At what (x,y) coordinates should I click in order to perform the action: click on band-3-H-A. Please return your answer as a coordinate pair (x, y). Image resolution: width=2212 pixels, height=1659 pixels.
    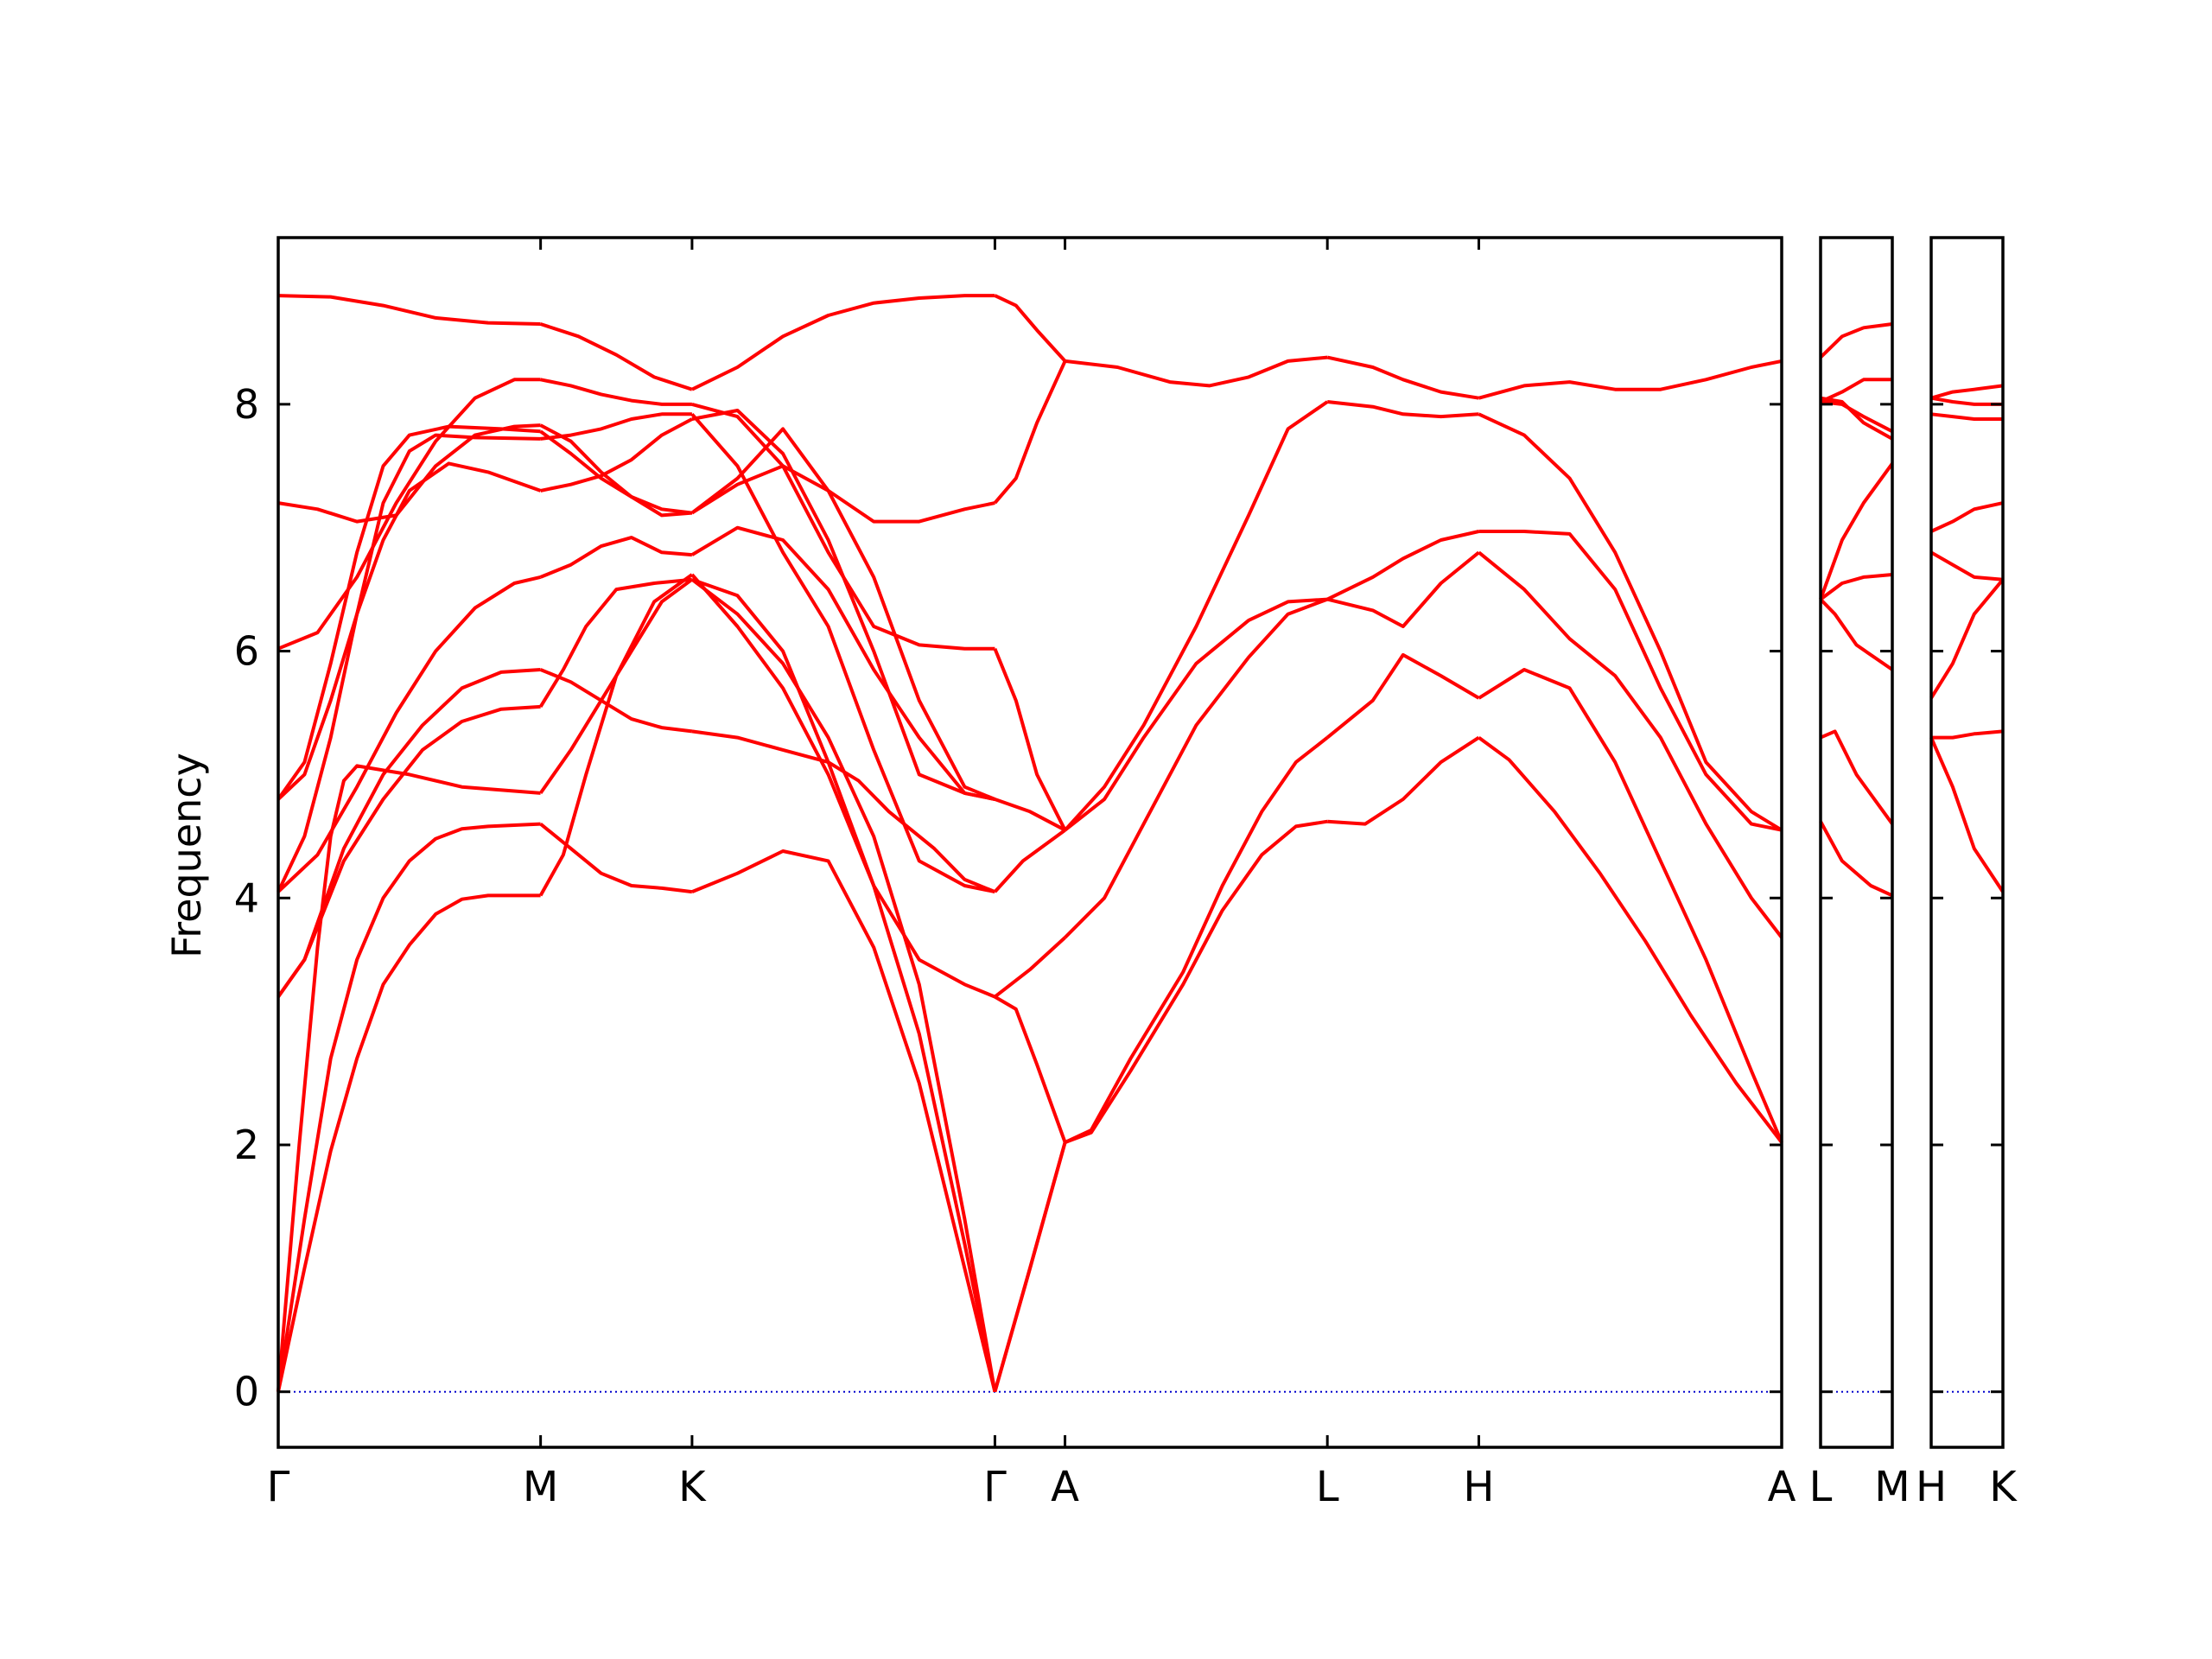
    Looking at the image, I should click on (1630, 681).